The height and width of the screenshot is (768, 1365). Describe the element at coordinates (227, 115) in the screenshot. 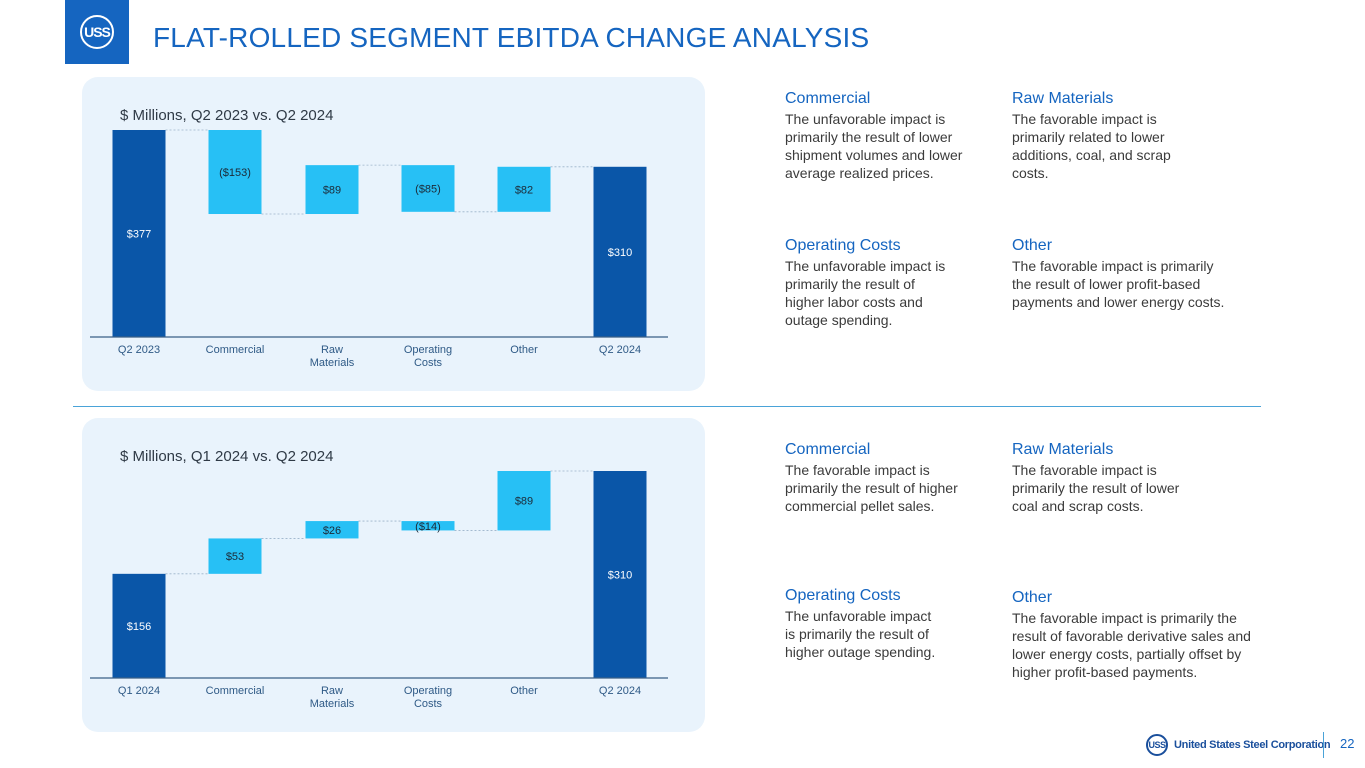

I see `chart-title: $ Millions, Q2 2023 vs. Q2 2024` at that location.